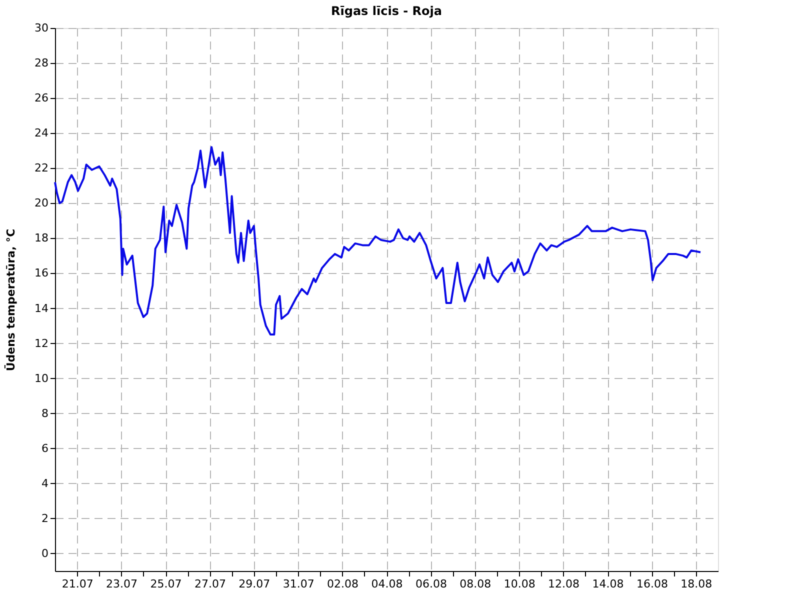  Describe the element at coordinates (166, 584) in the screenshot. I see `x-tick-label: 25.07` at that location.